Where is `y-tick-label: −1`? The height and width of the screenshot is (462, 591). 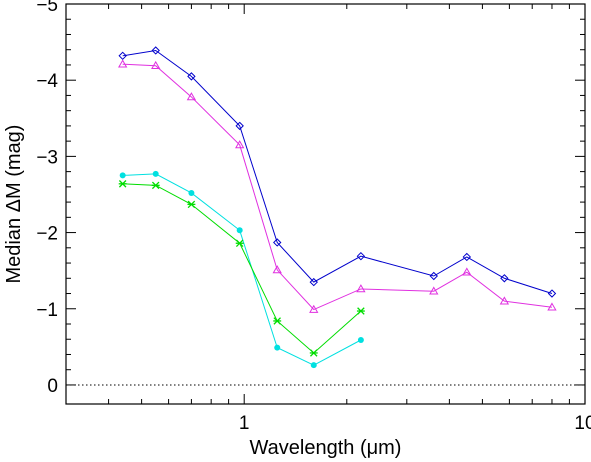 y-tick-label: −1 is located at coordinates (47, 310).